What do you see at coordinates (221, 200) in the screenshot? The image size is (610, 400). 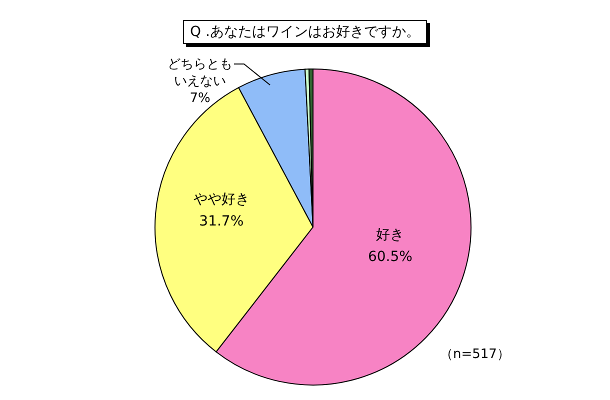 I see `slice-label: やや好き` at bounding box center [221, 200].